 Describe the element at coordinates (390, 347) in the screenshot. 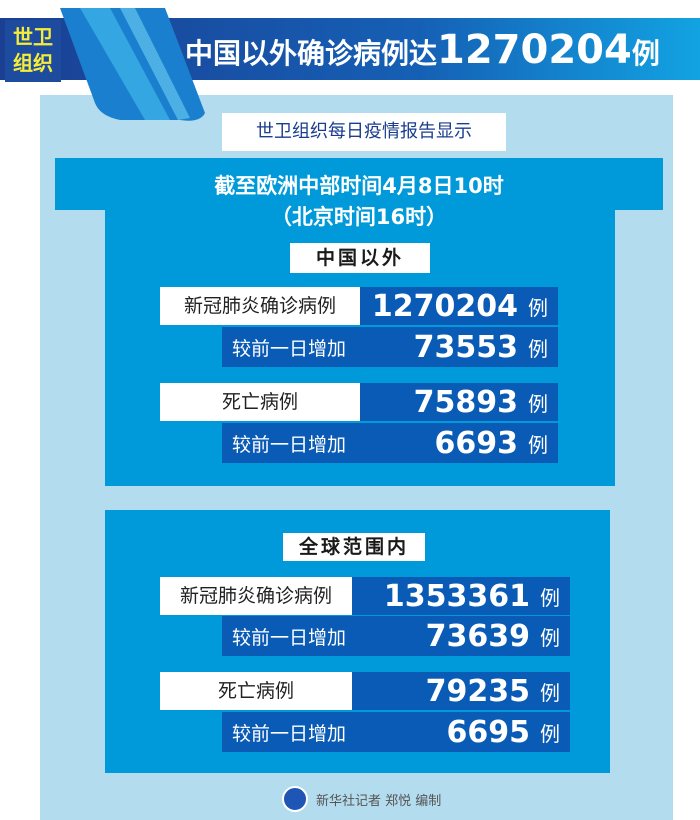

I see `confirmed-increase-row: 较前一日增加 73553 例` at that location.